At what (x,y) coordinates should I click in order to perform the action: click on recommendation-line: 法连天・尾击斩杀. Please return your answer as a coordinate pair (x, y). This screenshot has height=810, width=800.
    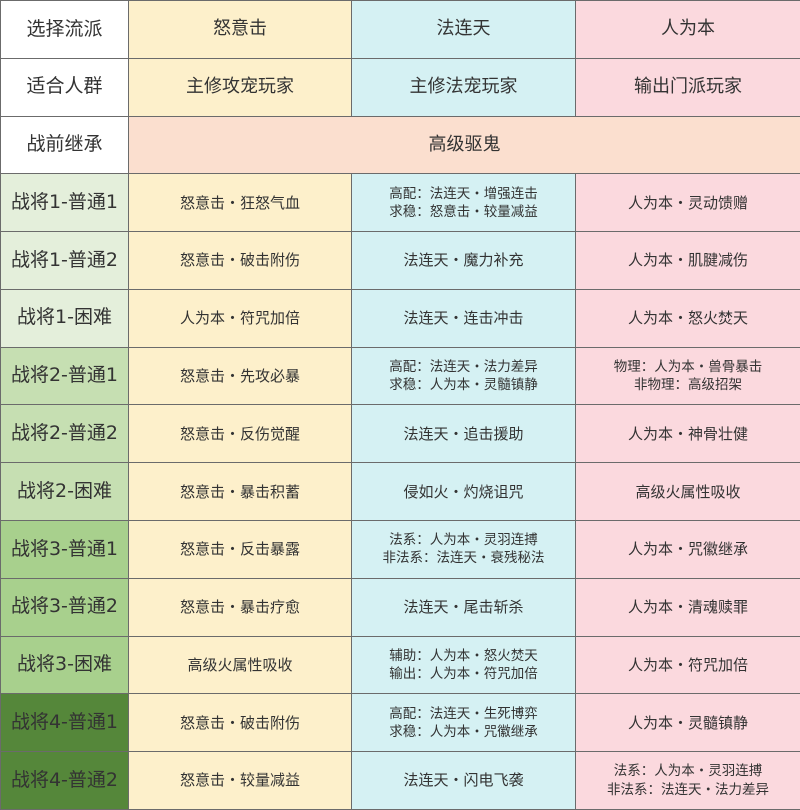
    Looking at the image, I should click on (463, 607).